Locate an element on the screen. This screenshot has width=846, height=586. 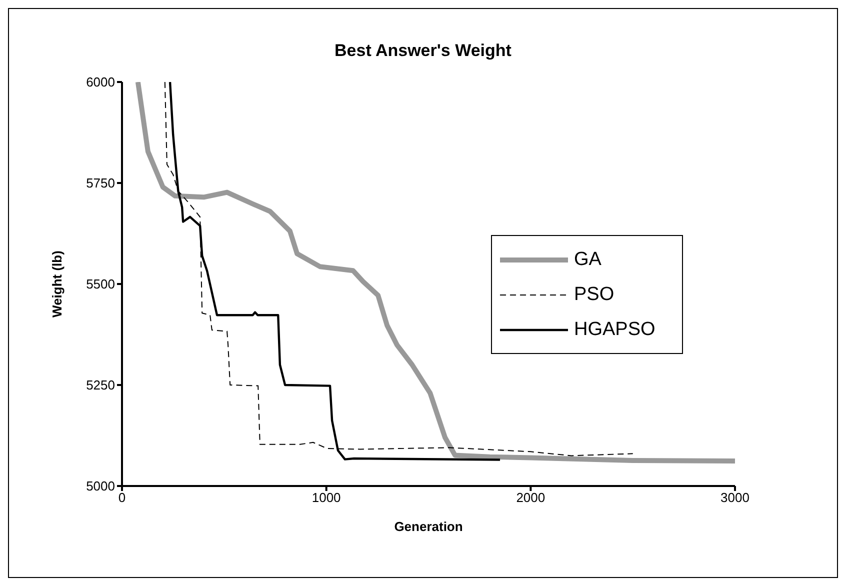
chart-title: Best Answer's Weight is located at coordinates (423, 51).